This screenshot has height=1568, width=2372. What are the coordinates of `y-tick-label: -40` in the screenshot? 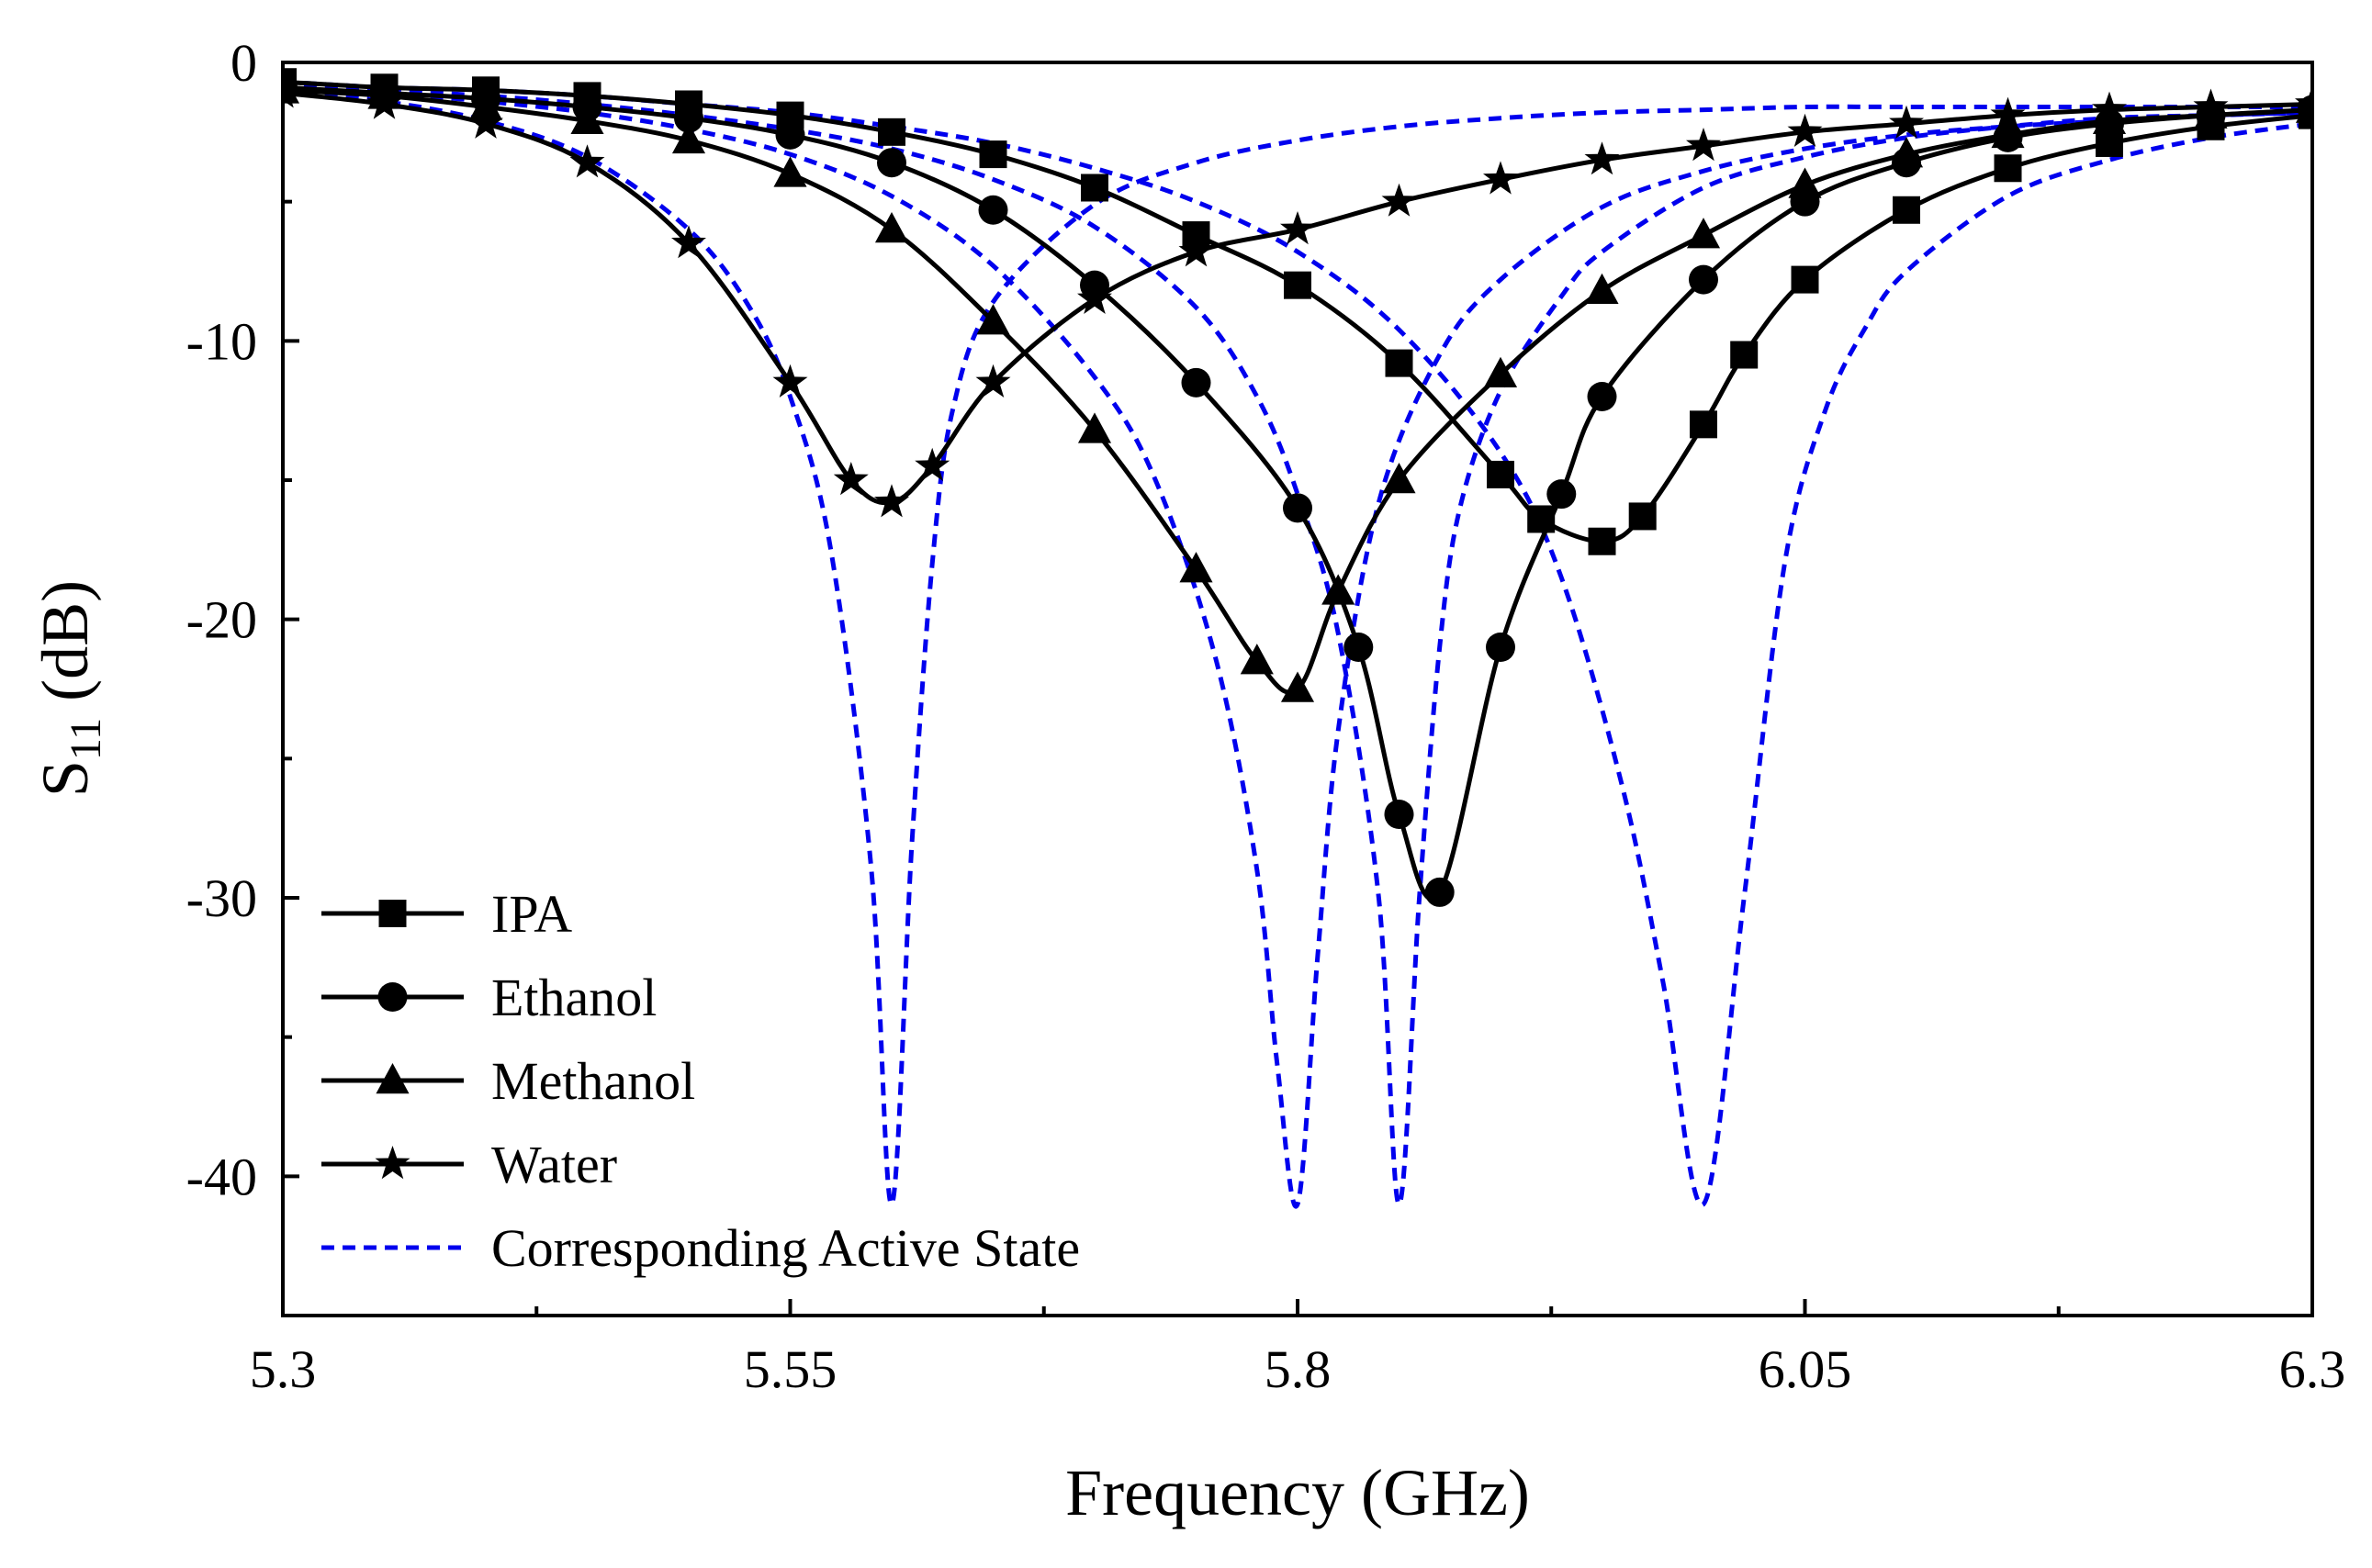 It's located at (221, 1176).